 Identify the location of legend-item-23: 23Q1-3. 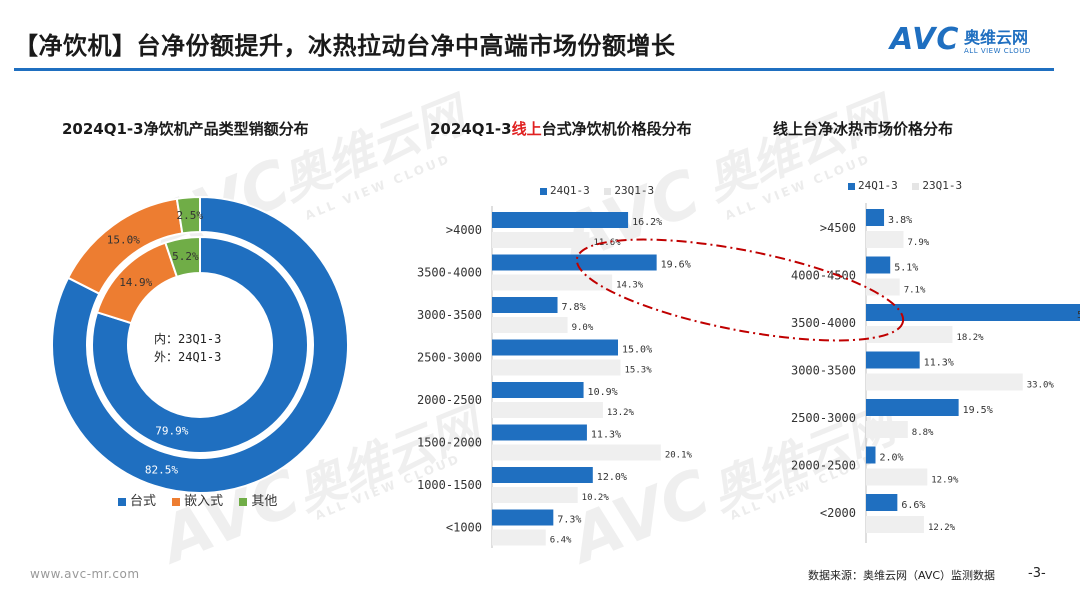
(629, 190).